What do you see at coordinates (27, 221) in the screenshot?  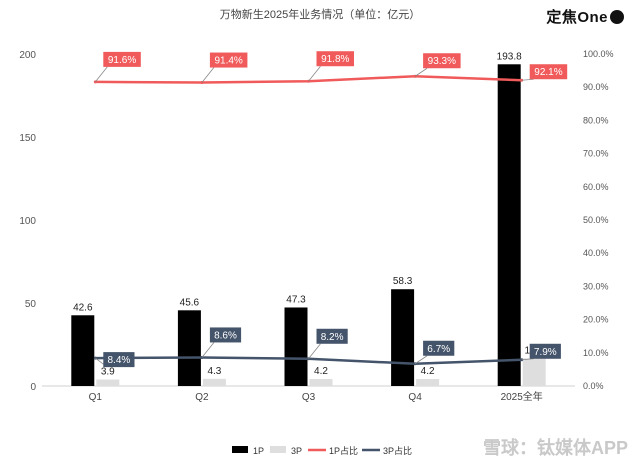 I see `y-left-tick-label: 100` at bounding box center [27, 221].